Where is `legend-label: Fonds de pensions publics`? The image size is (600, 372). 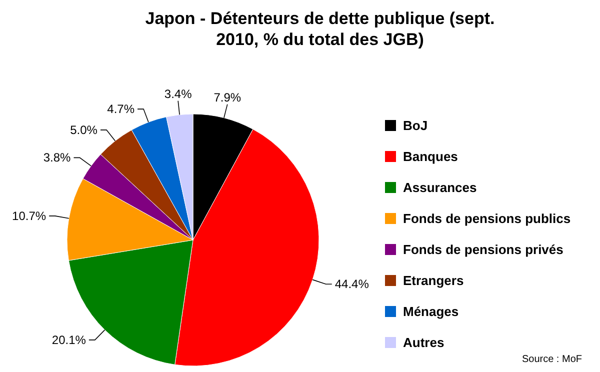
legend-label: Fonds de pensions publics is located at coordinates (487, 218).